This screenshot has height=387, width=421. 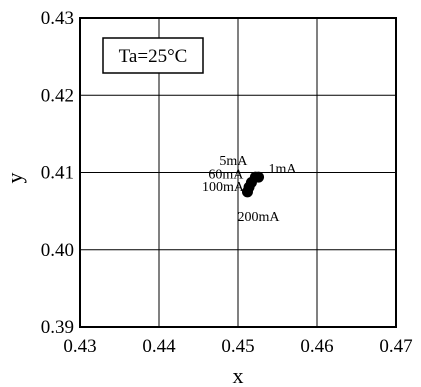 I want to click on x-tick-labels: 0.43 0.44 0.45 0.46 0.47, so click(x=237, y=346).